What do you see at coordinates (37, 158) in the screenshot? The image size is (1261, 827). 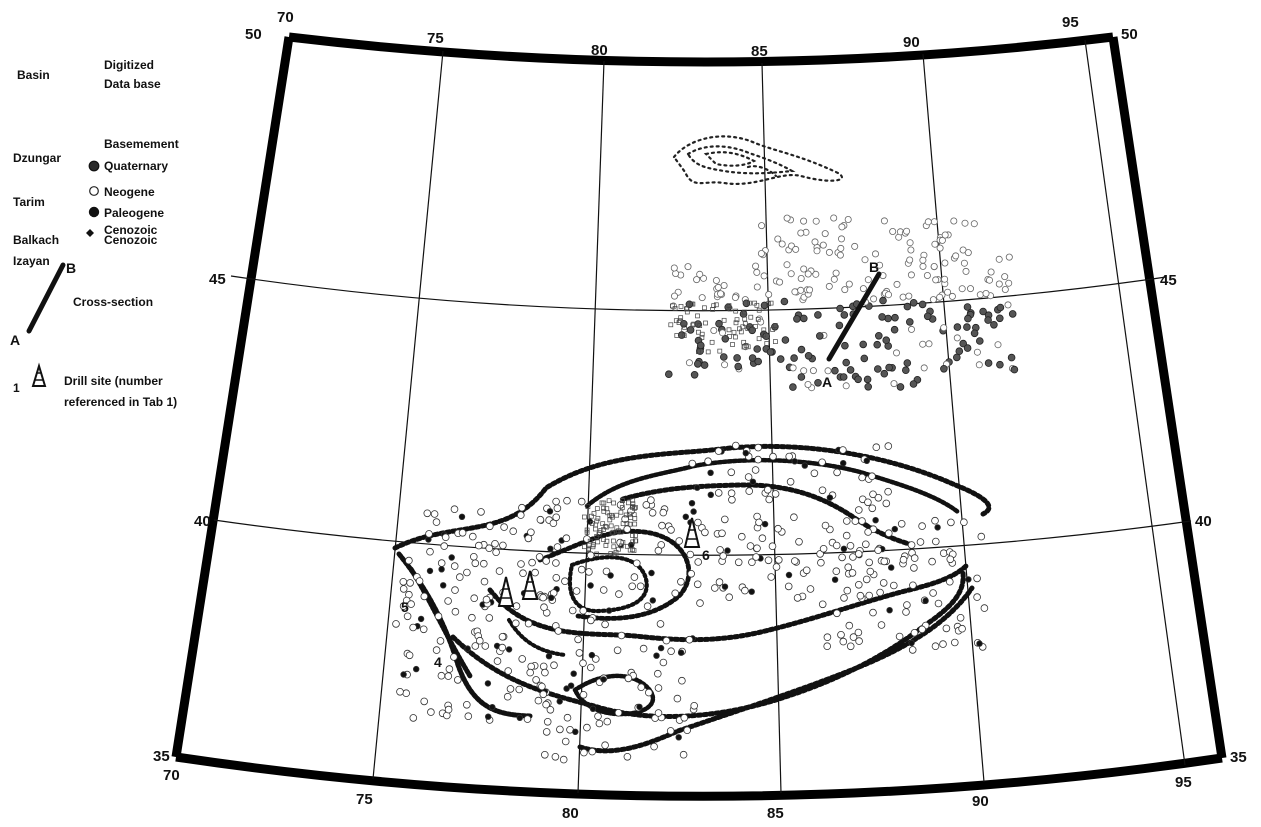 I see `legend-basin-dzungar: Dzungar` at bounding box center [37, 158].